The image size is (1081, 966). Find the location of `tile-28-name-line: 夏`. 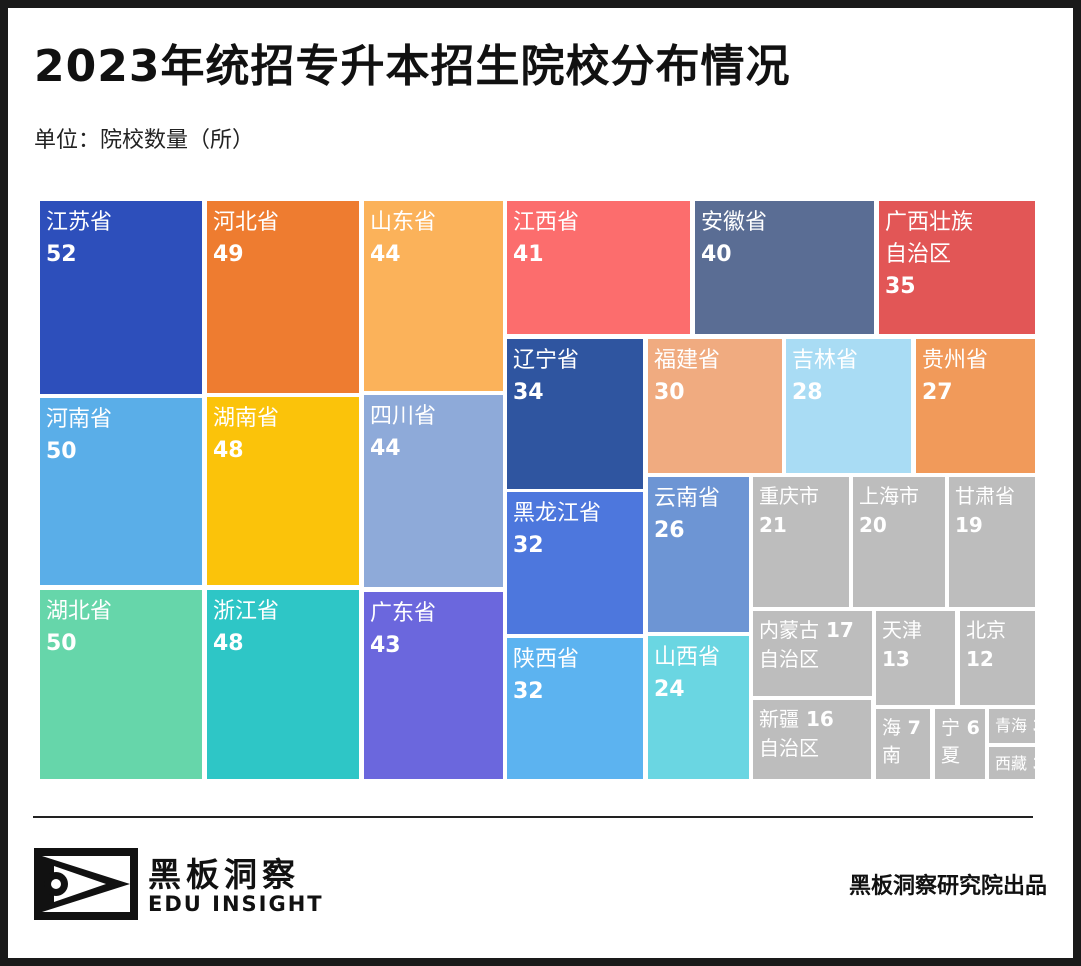

tile-28-name-line: 夏 is located at coordinates (950, 756).